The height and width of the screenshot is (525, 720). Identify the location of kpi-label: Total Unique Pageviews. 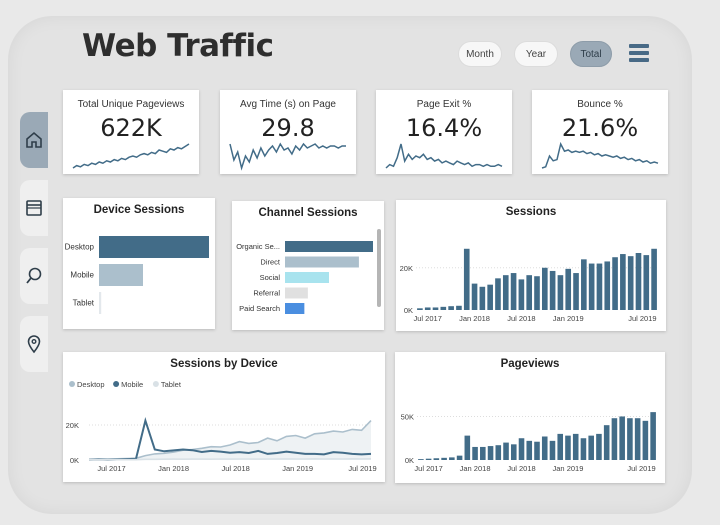
(131, 104).